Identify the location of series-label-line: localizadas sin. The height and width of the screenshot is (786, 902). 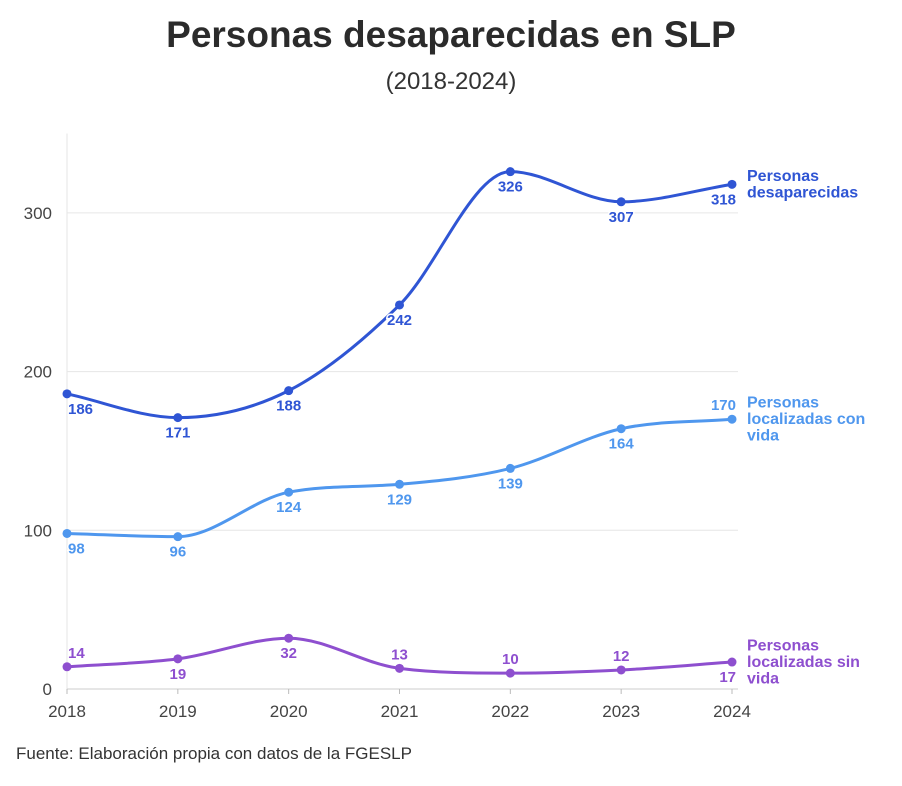
(803, 662).